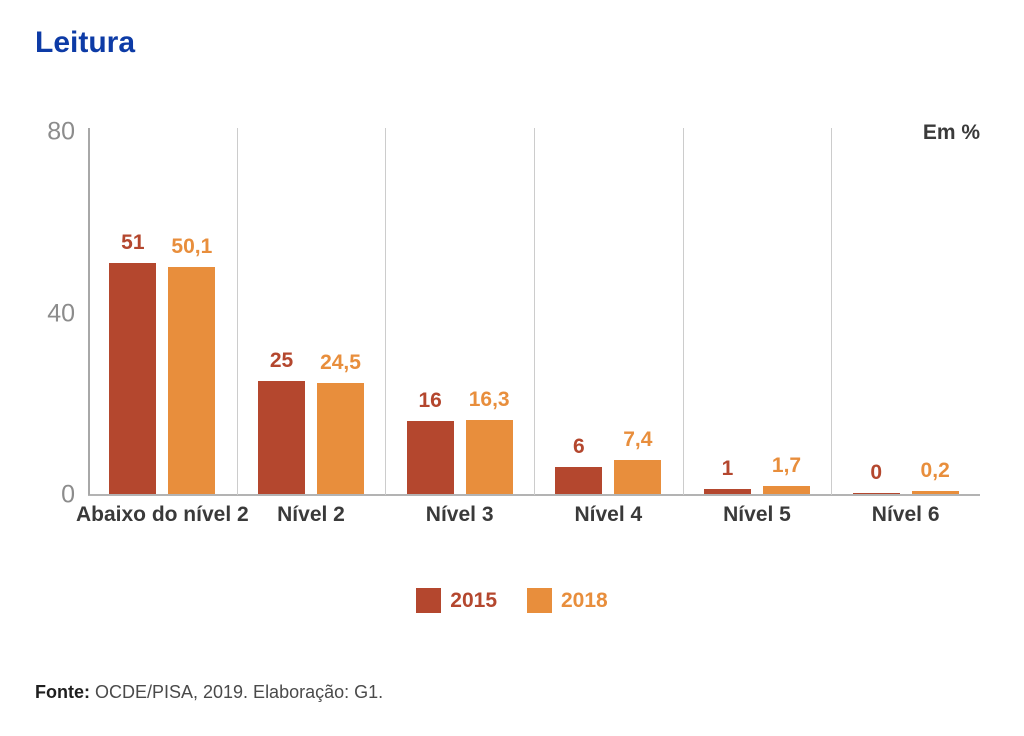  What do you see at coordinates (539, 600) in the screenshot?
I see `legend-swatch-2018` at bounding box center [539, 600].